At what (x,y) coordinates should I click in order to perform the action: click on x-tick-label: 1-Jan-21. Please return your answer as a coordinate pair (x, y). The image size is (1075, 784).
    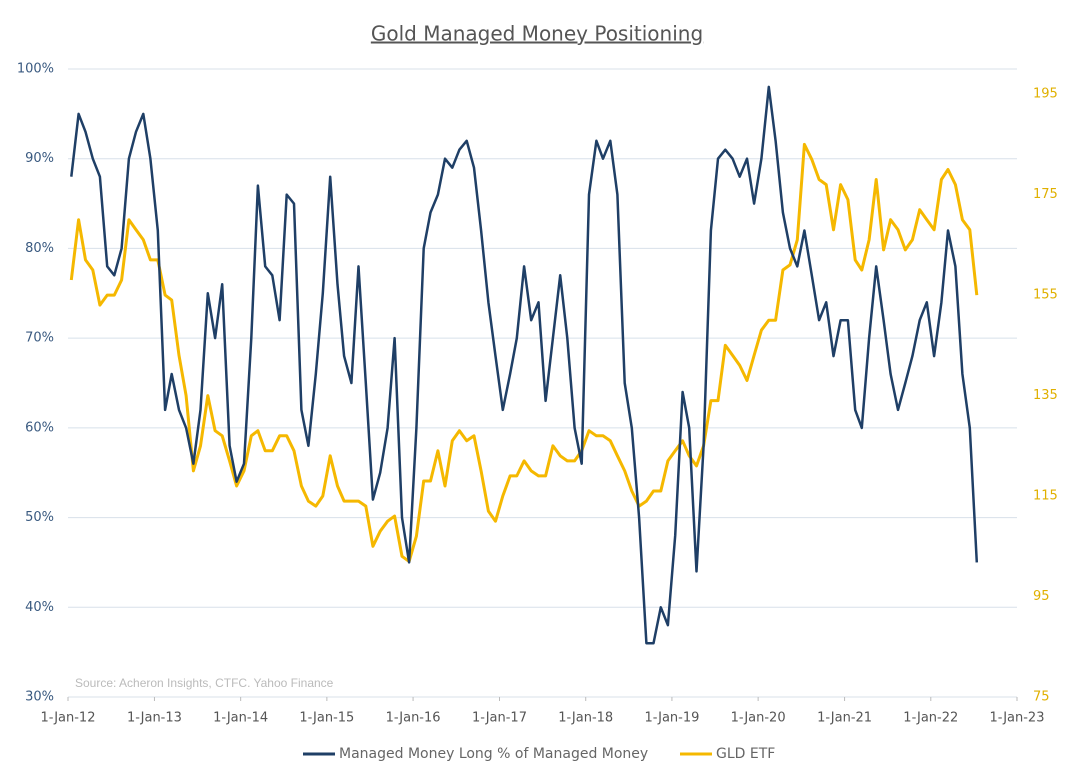
    Looking at the image, I should click on (844, 718).